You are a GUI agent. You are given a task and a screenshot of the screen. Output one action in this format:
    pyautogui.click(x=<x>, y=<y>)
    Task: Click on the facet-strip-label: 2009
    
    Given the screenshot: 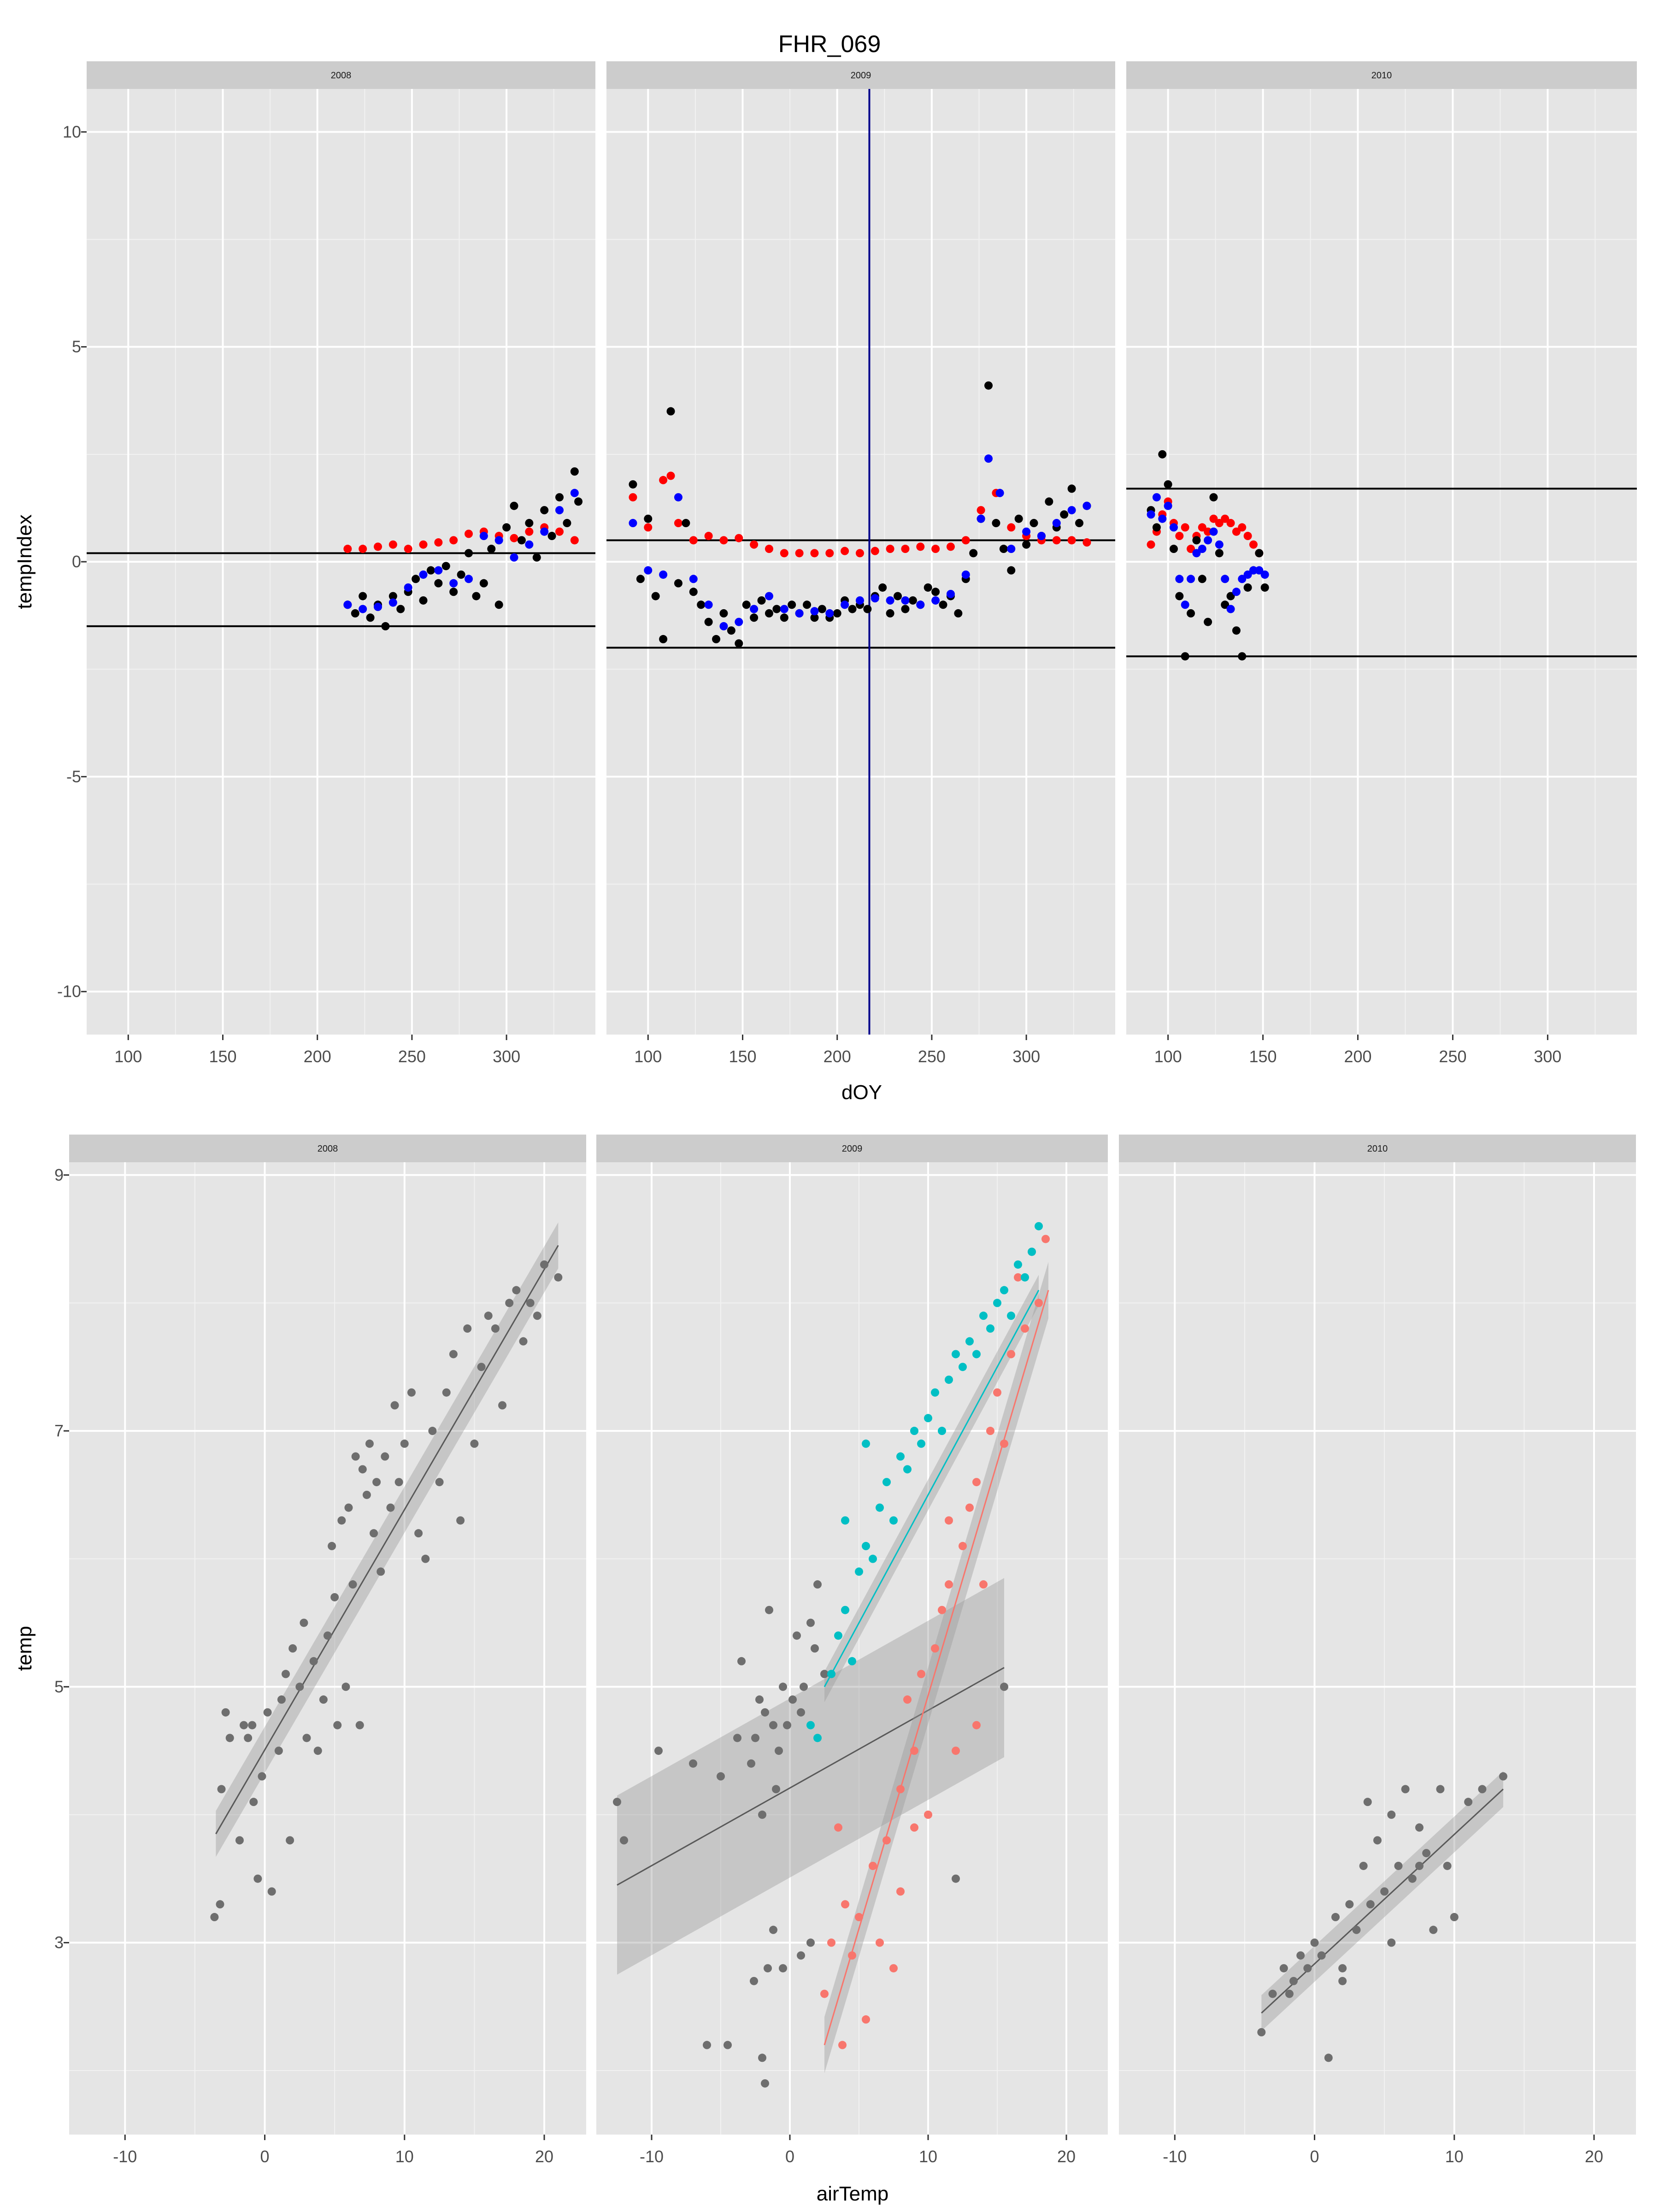 What is the action you would take?
    pyautogui.click(x=852, y=1149)
    